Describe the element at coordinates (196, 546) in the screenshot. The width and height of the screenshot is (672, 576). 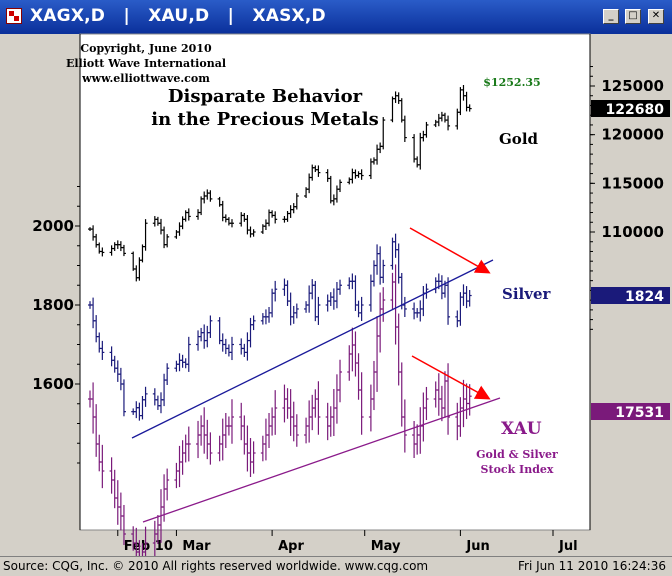
I see `x-tick-label: Mar` at that location.